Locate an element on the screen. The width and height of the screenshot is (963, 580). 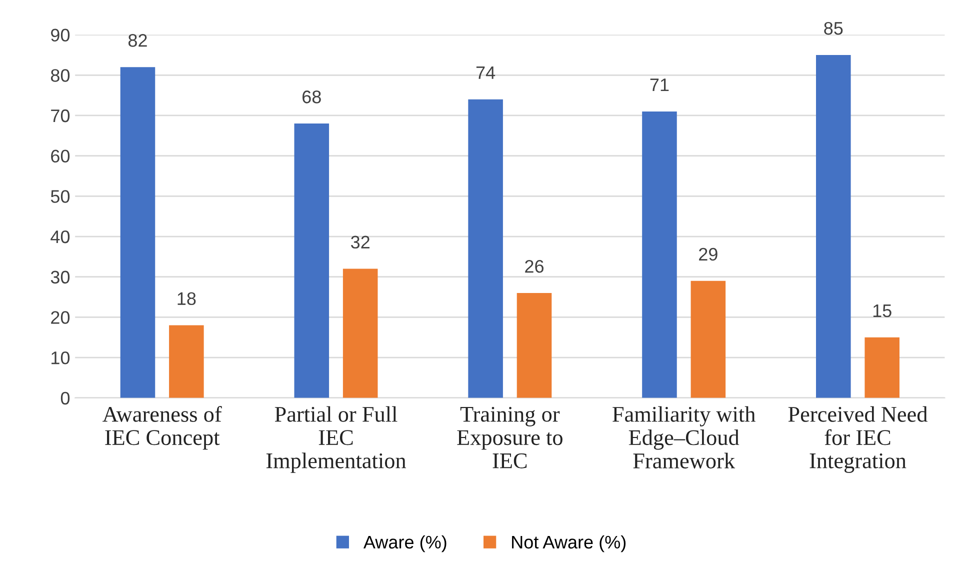
data-label: 18 is located at coordinates (187, 299).